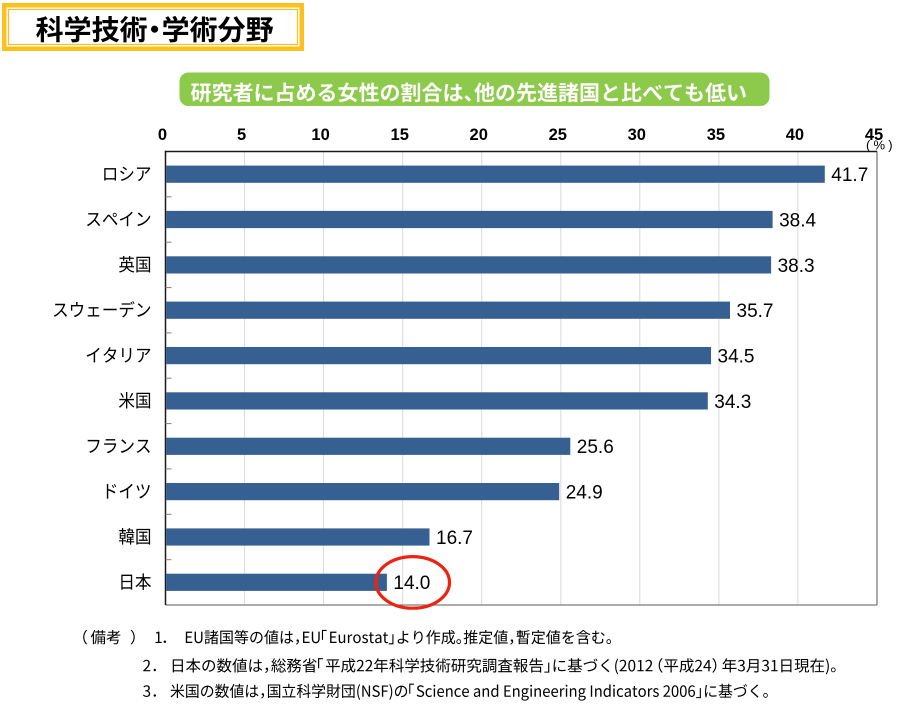 The image size is (901, 713). Describe the element at coordinates (584, 493) in the screenshot. I see `svg-text: 24.9` at that location.